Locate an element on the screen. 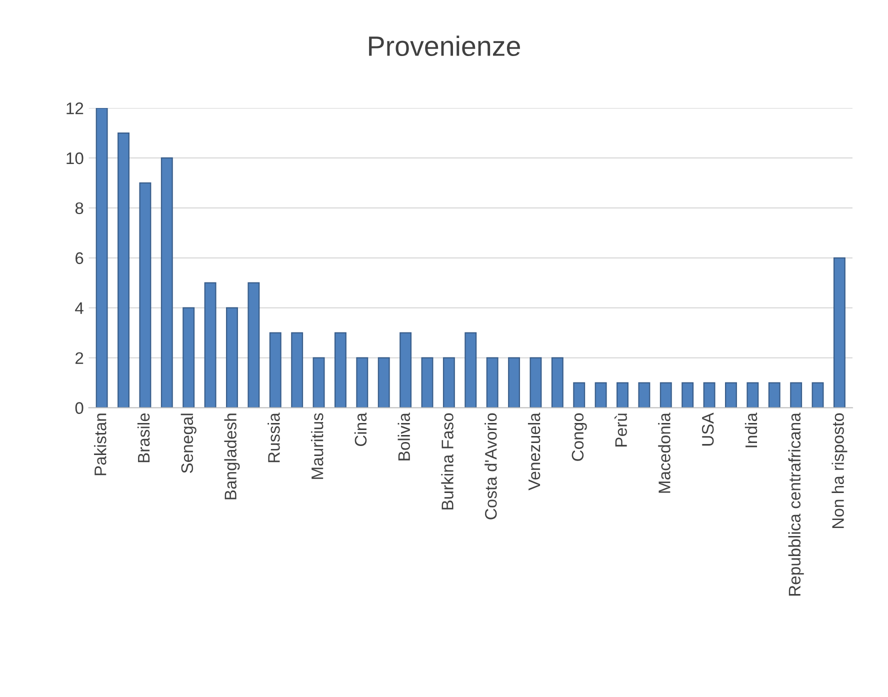  y-tick-label: 8 is located at coordinates (79, 208).